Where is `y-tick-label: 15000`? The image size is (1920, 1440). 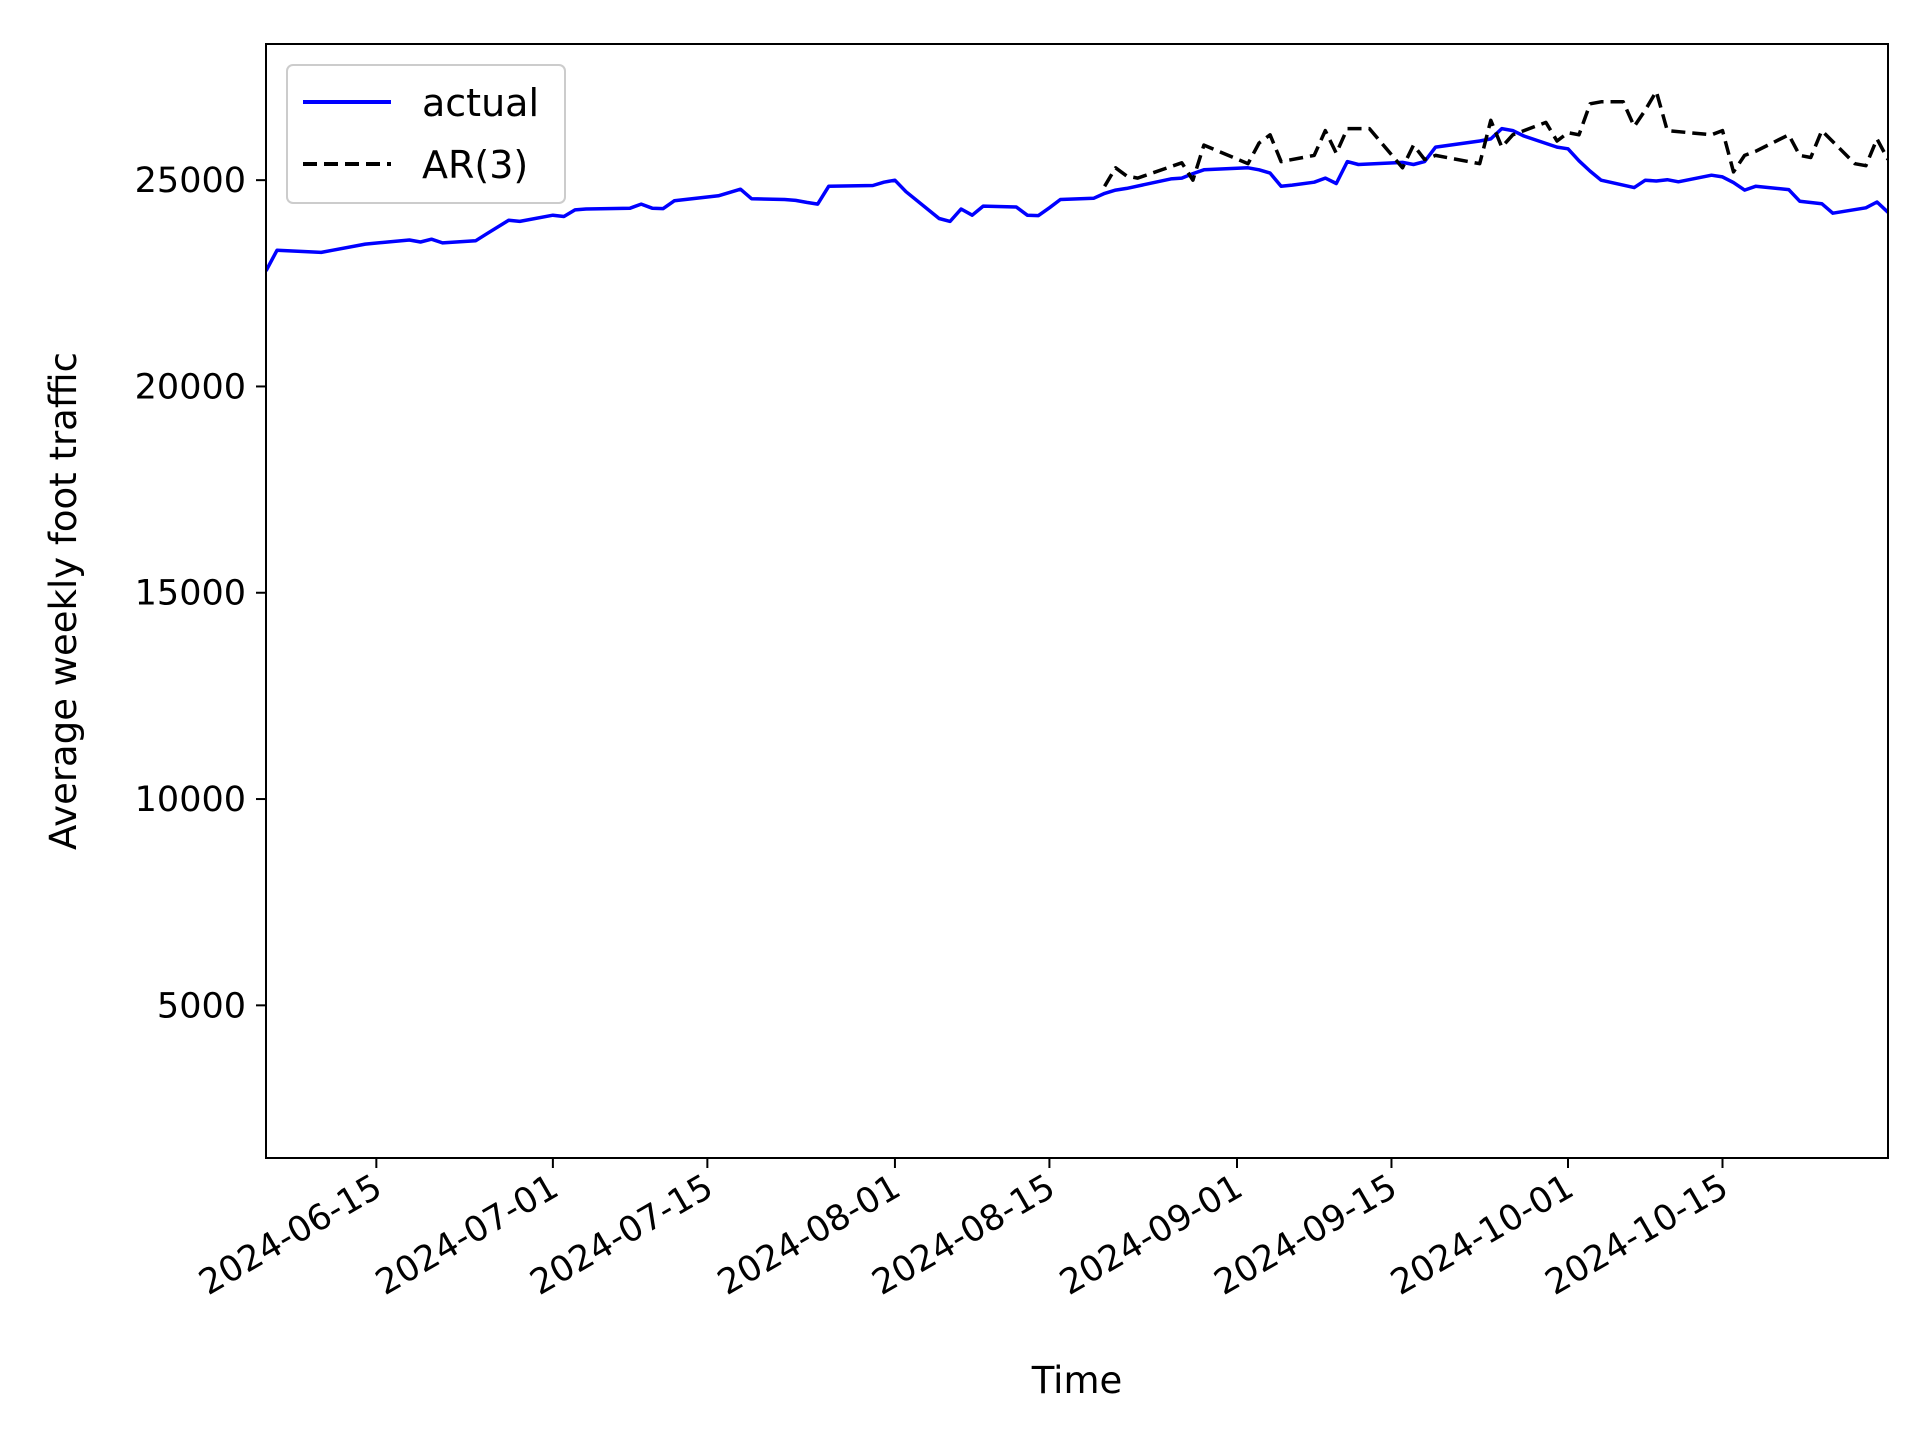 y-tick-label: 15000 is located at coordinates (190, 594).